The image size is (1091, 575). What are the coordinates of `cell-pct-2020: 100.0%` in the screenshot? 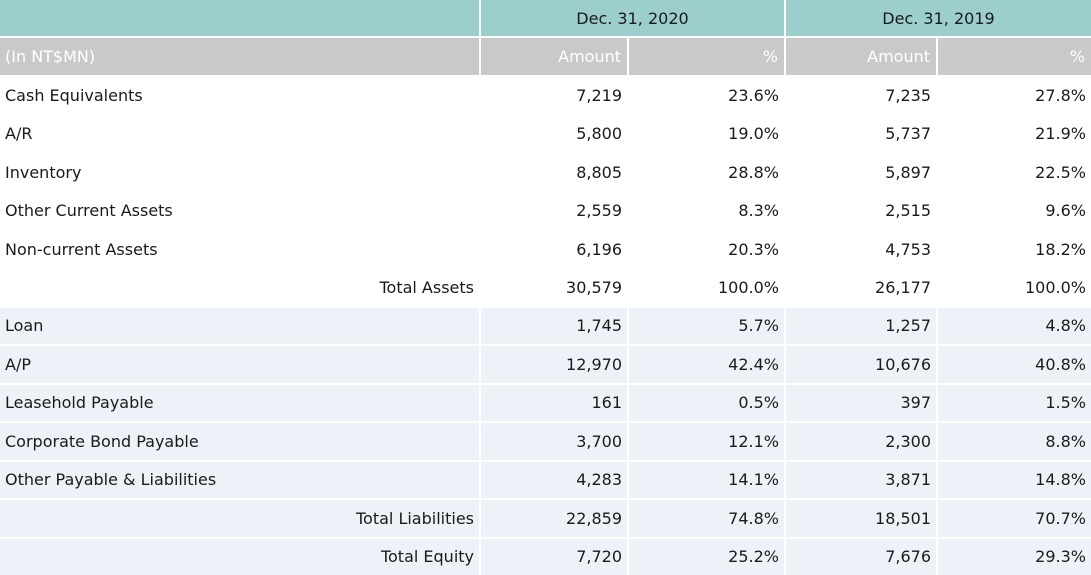 It's located at (706, 287).